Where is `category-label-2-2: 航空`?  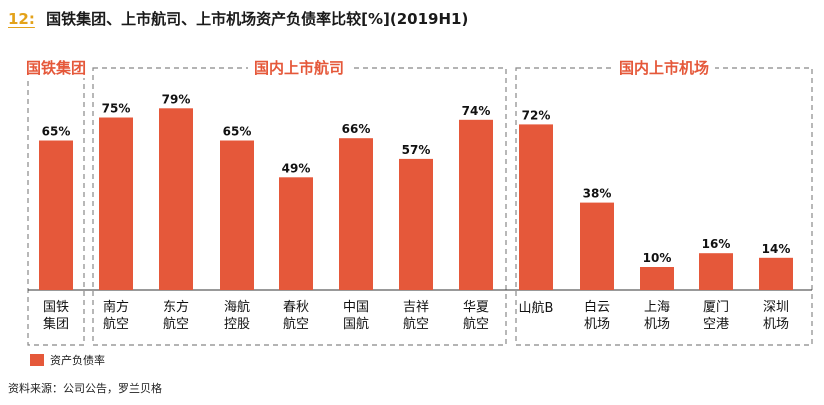 category-label-2-2: 航空 is located at coordinates (116, 324).